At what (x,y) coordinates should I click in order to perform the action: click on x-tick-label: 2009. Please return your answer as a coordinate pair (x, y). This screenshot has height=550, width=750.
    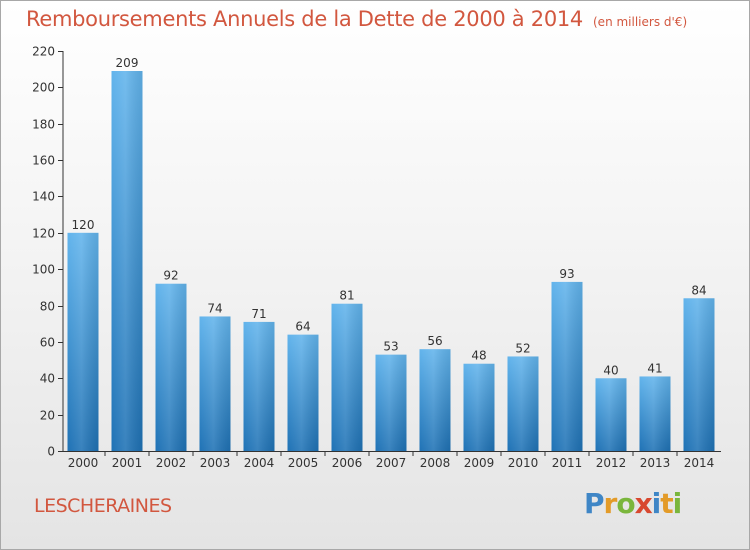
    Looking at the image, I should click on (479, 463).